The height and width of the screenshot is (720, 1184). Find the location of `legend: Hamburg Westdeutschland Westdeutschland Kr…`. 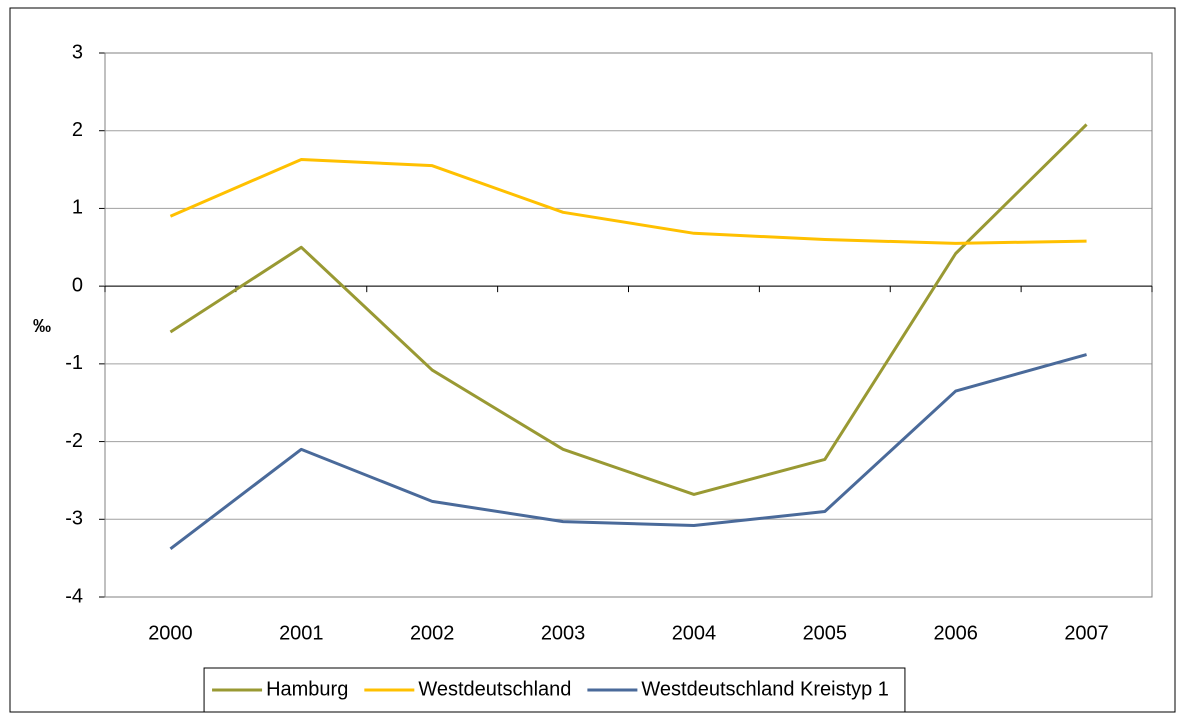

legend: Hamburg Westdeutschland Westdeutschland Kr… is located at coordinates (554, 690).